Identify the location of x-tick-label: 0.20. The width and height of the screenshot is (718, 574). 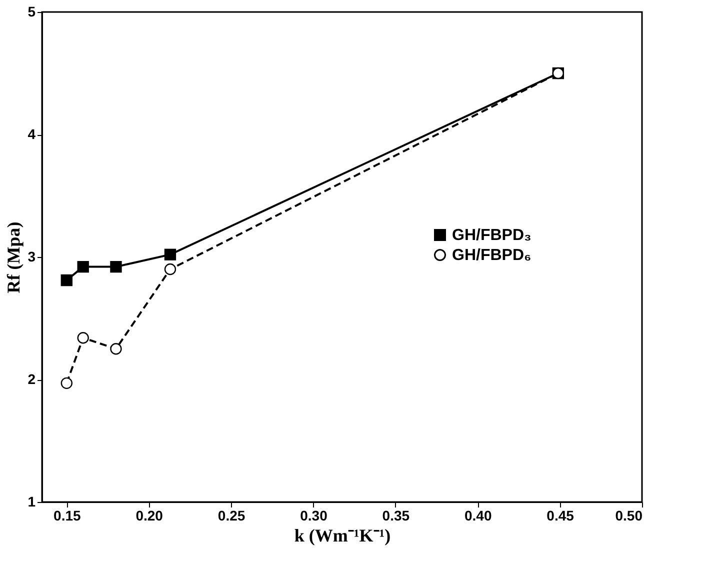
(150, 516).